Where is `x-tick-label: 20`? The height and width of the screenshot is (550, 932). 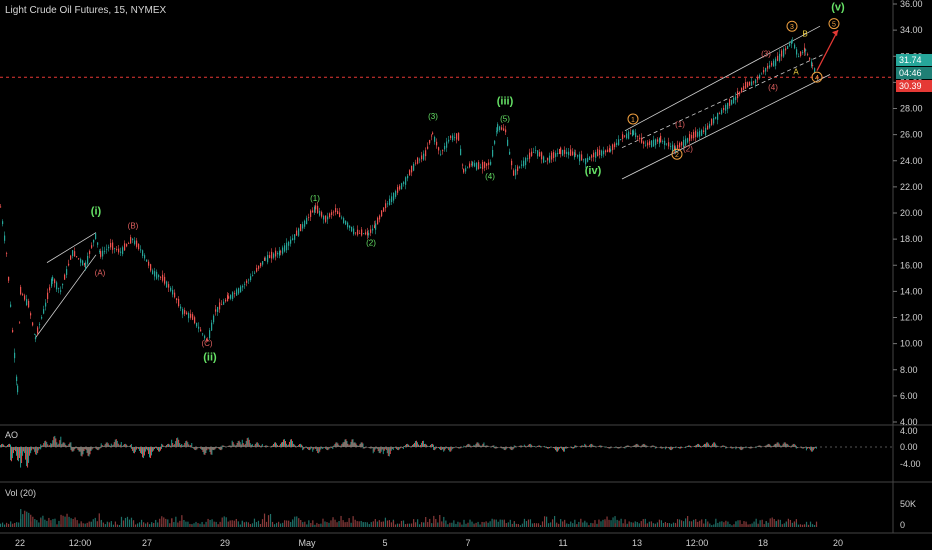
x-tick-label: 20 is located at coordinates (838, 543).